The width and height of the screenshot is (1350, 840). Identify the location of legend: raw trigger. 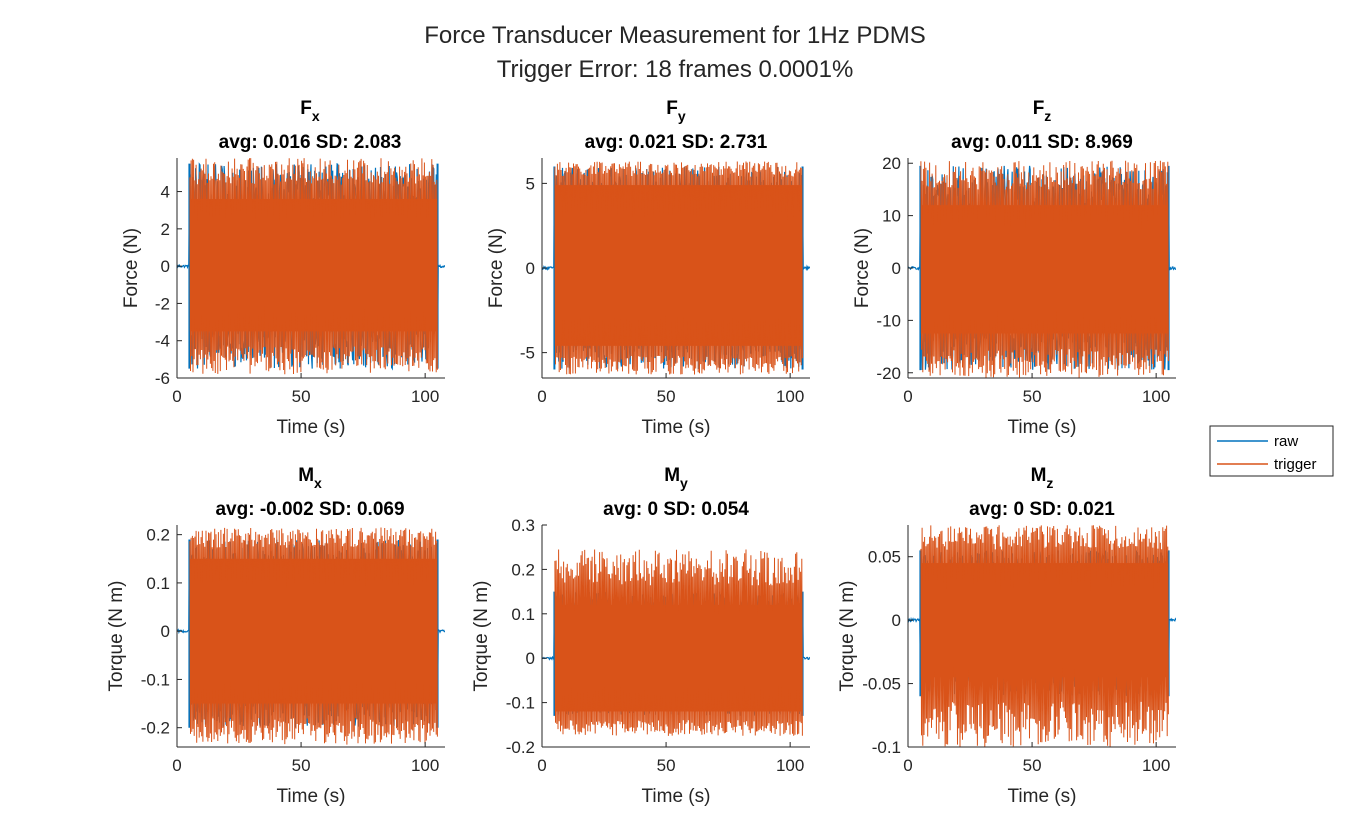
(1271, 451).